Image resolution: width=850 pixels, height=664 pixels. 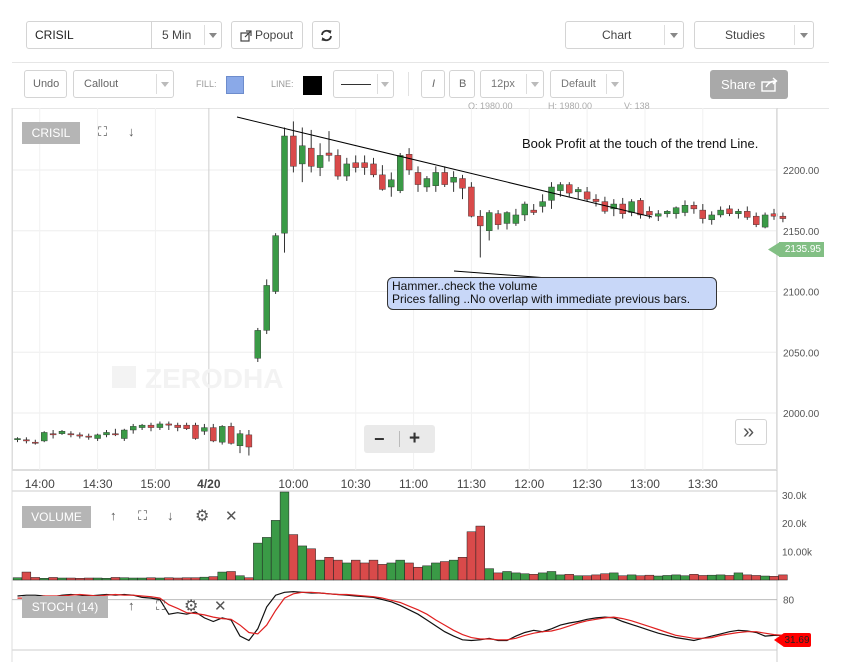 I want to click on volume-tick-label: 20.0k, so click(x=794, y=524).